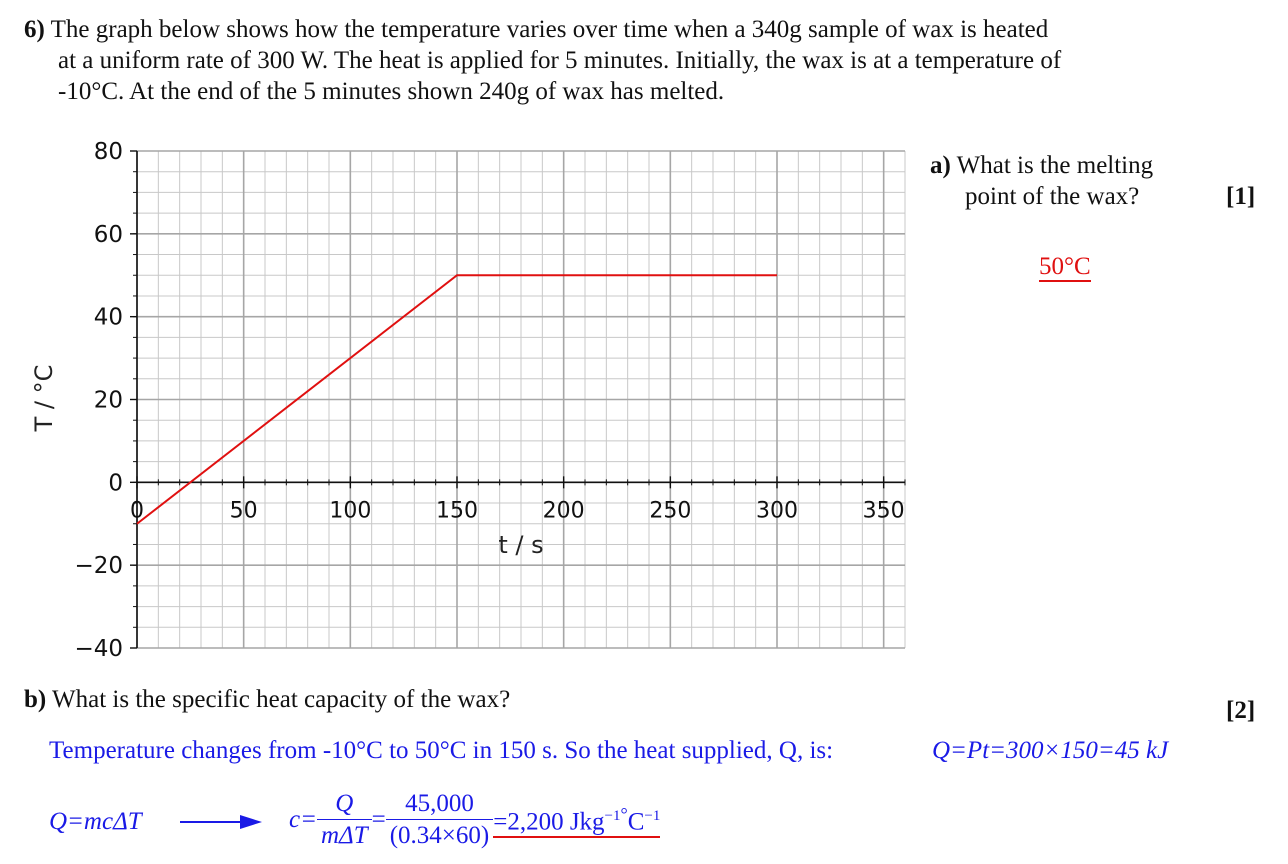 Image resolution: width=1288 pixels, height=864 pixels. Describe the element at coordinates (1052, 196) in the screenshot. I see `part-a-text-2: point of the wax?` at that location.